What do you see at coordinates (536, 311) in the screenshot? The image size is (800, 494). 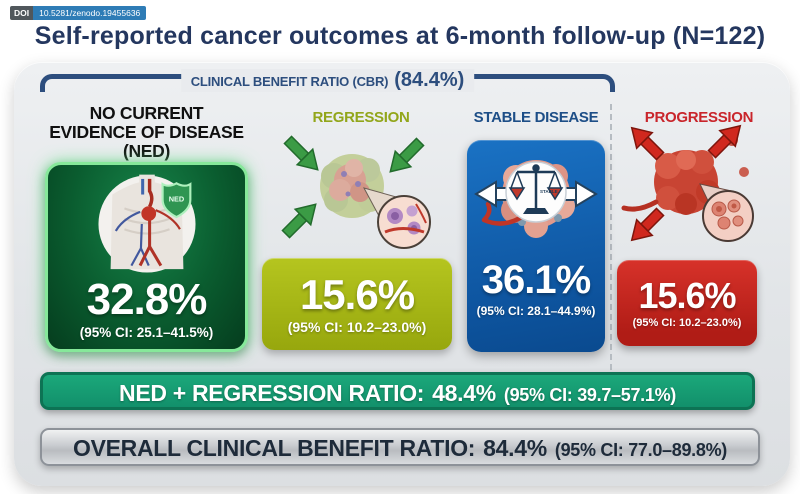 I see `outcome-ci-stable: (95% CI: 28.1–44.9%)` at bounding box center [536, 311].